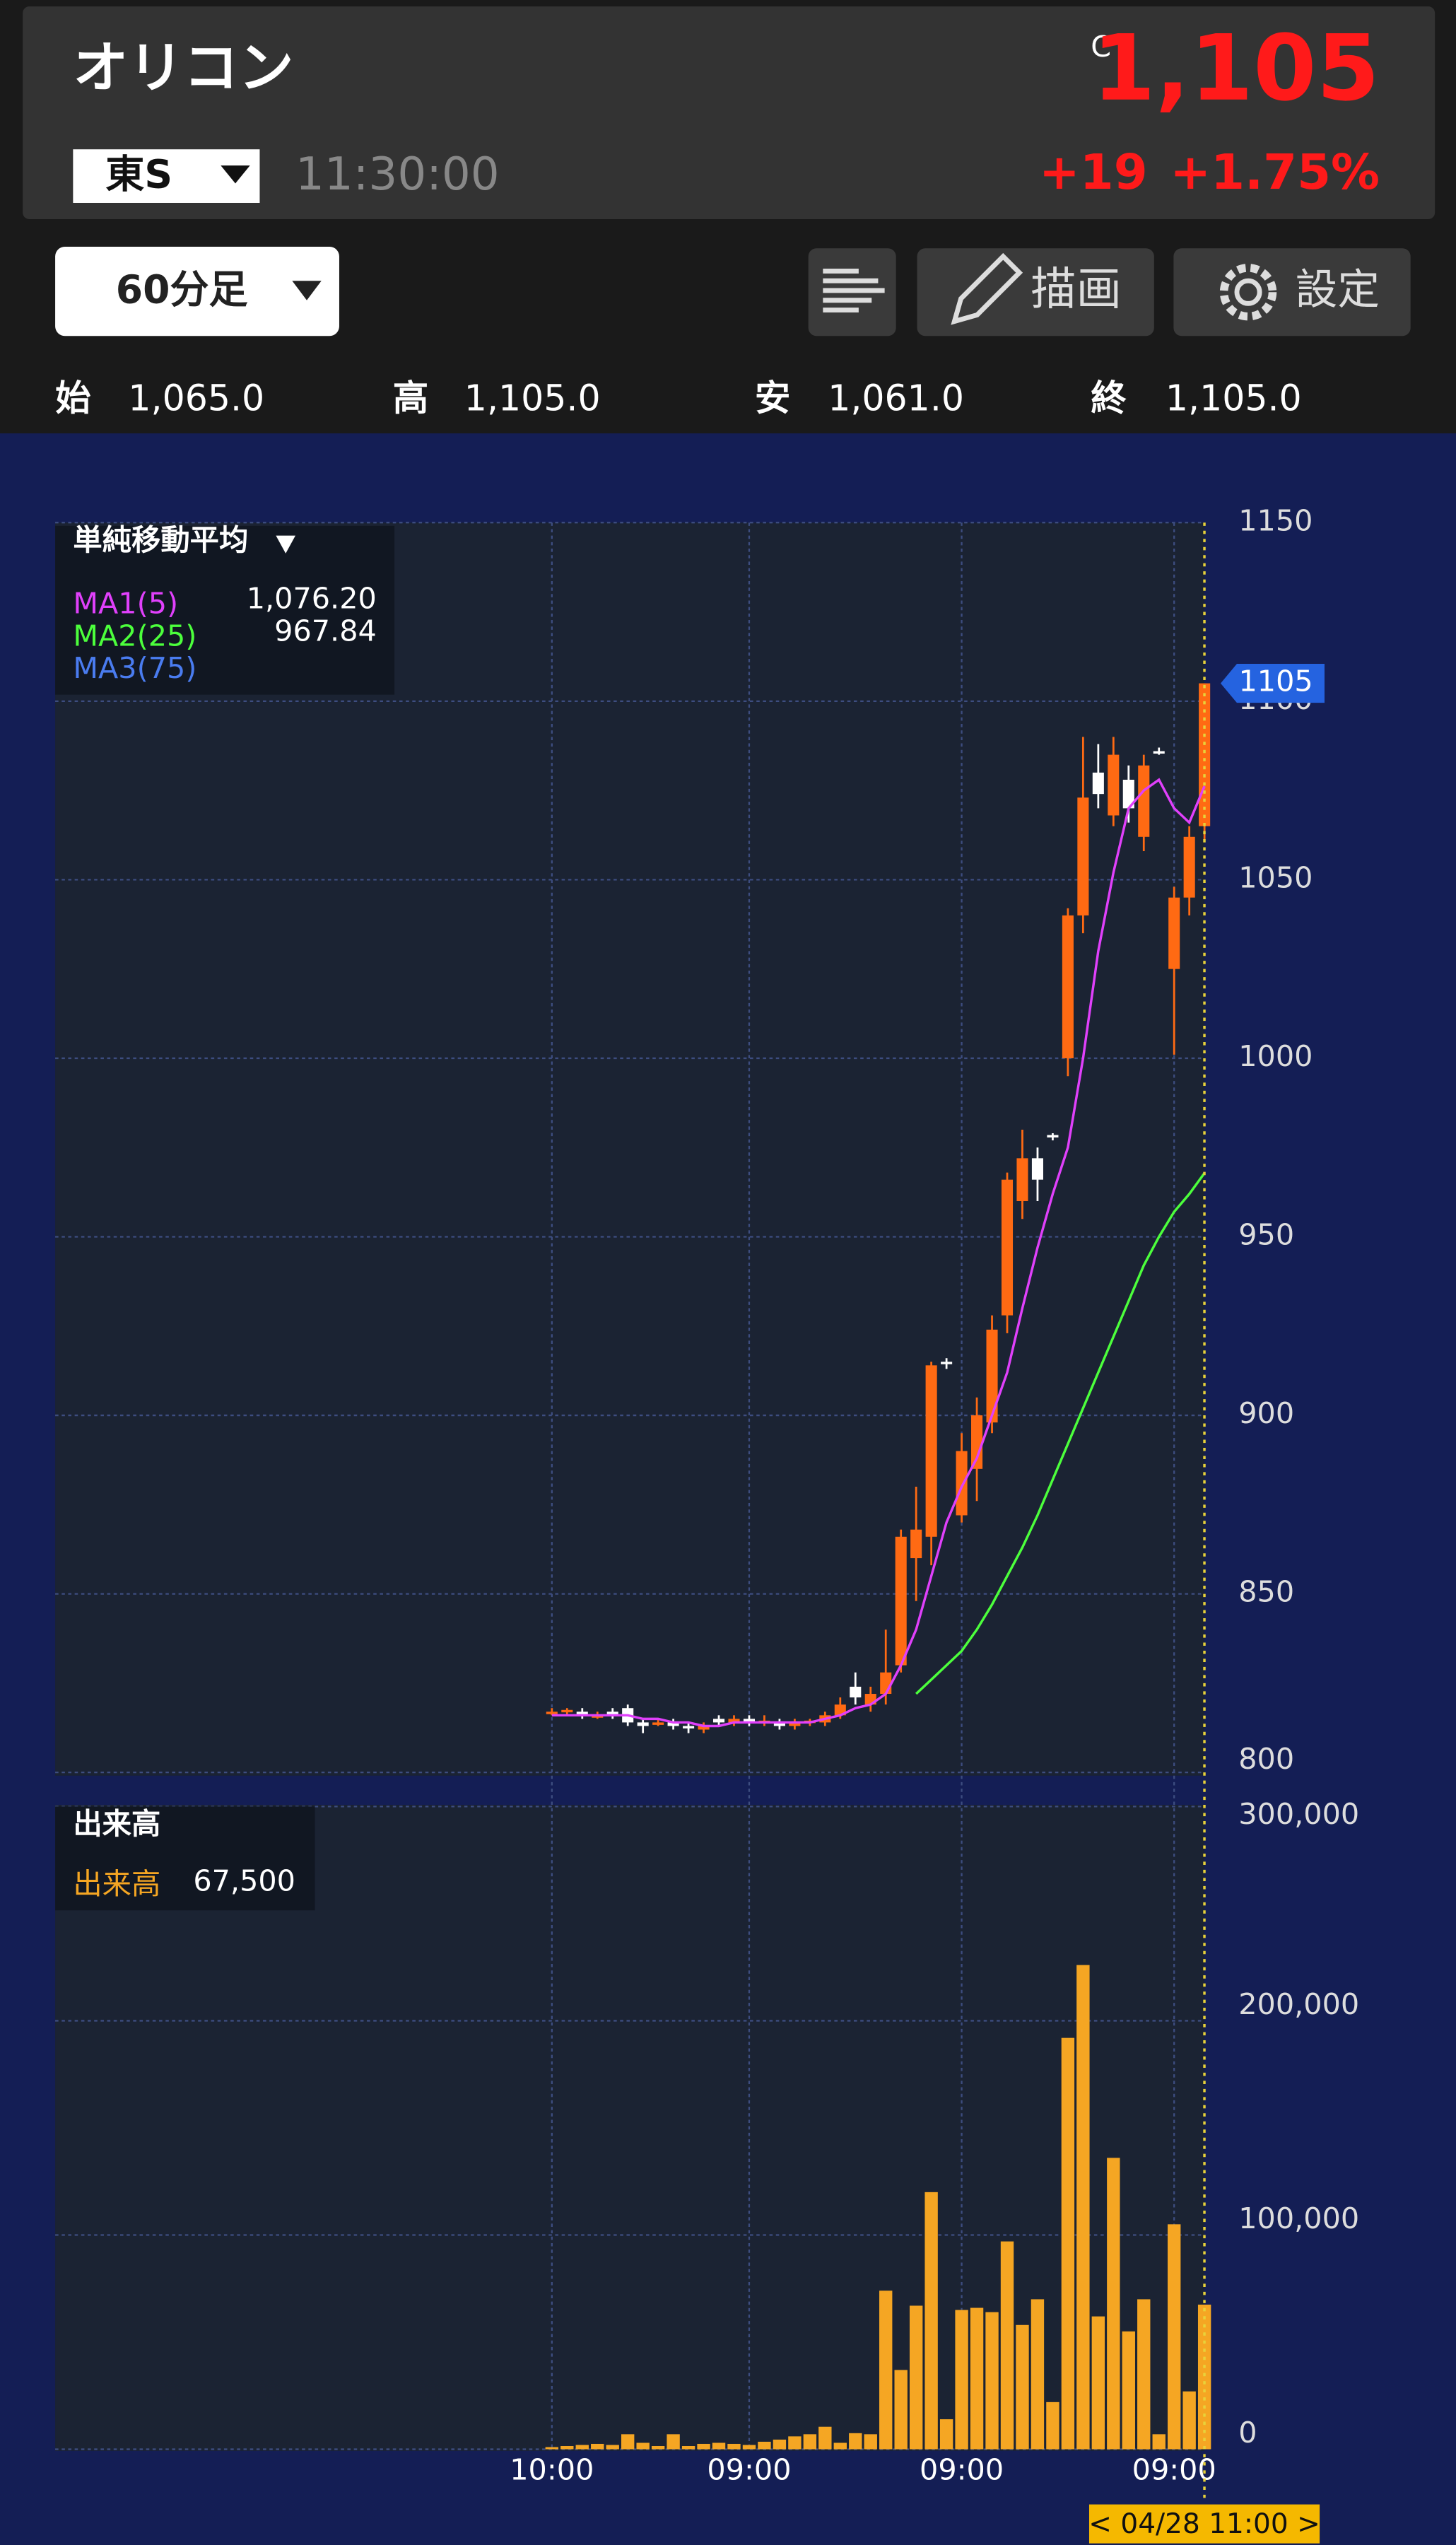 The image size is (1456, 2545). Describe the element at coordinates (1299, 2218) in the screenshot. I see `y-tick-label: 100,000` at that location.